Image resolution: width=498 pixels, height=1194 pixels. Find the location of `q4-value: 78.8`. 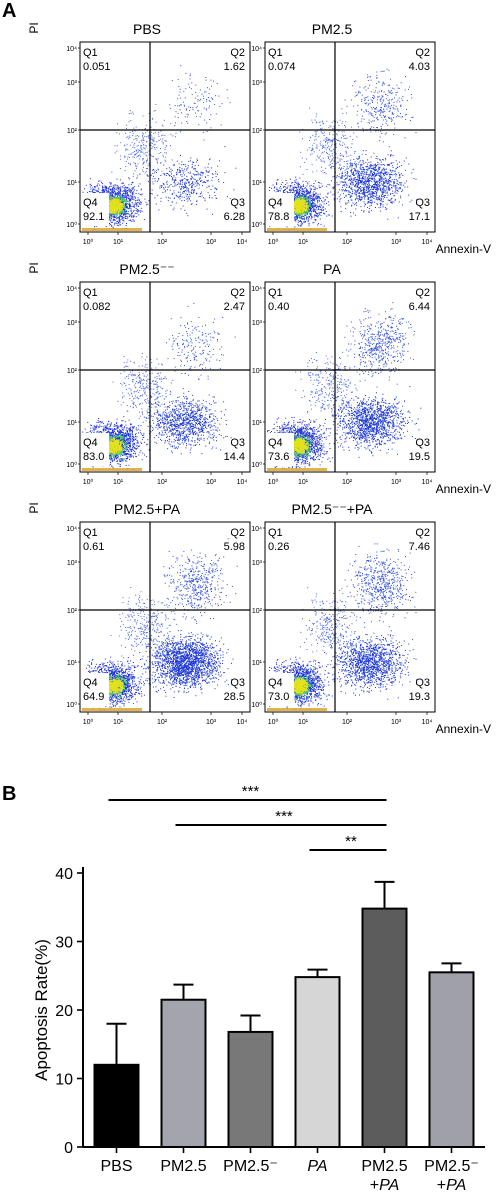

q4-value: 78.8 is located at coordinates (278, 217).